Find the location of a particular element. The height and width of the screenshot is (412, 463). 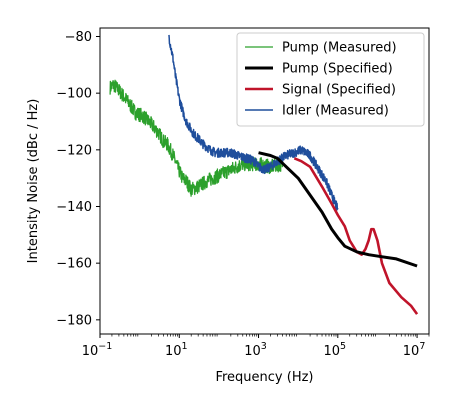

legend-label: Signal (Specified) is located at coordinates (339, 90).